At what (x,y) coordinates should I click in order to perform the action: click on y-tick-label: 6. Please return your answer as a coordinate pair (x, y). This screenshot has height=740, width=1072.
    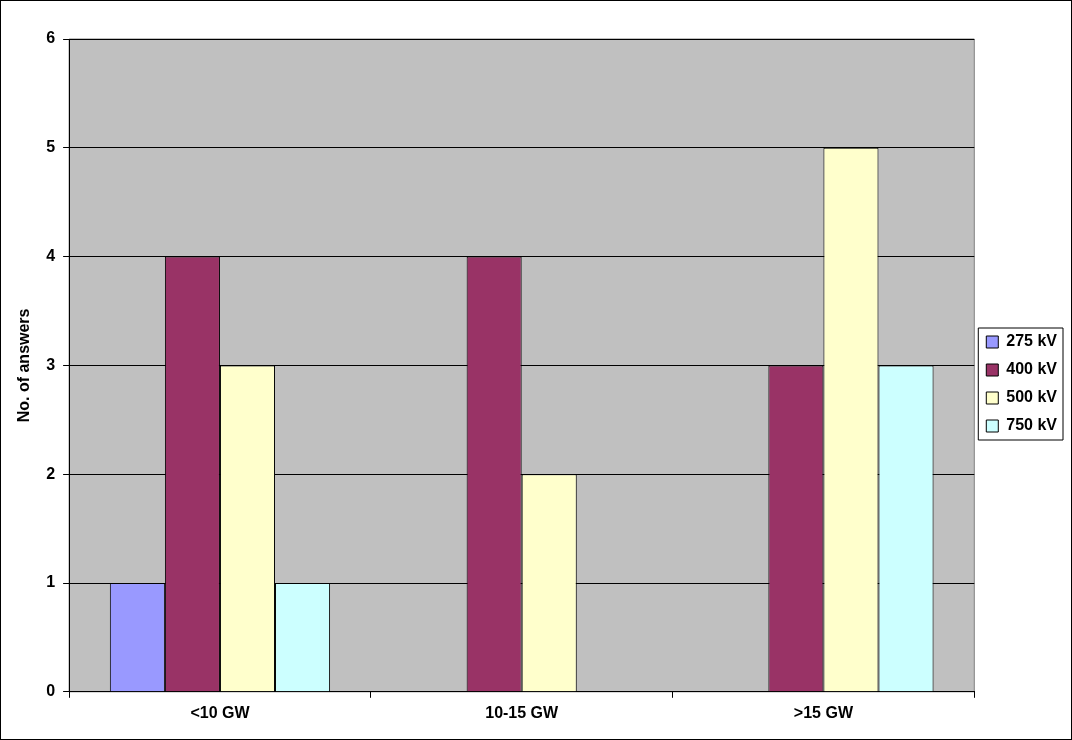
    Looking at the image, I should click on (51, 38).